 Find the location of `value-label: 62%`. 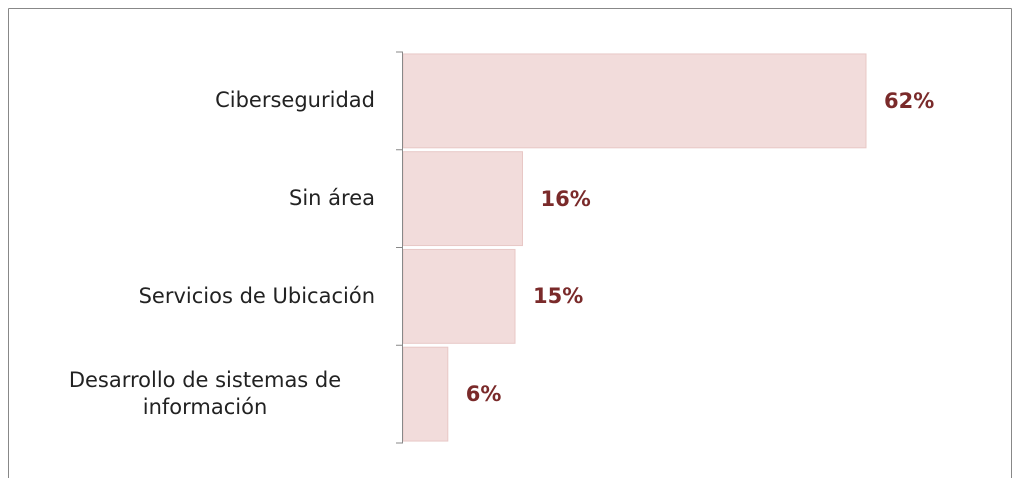

value-label: 62% is located at coordinates (909, 100).